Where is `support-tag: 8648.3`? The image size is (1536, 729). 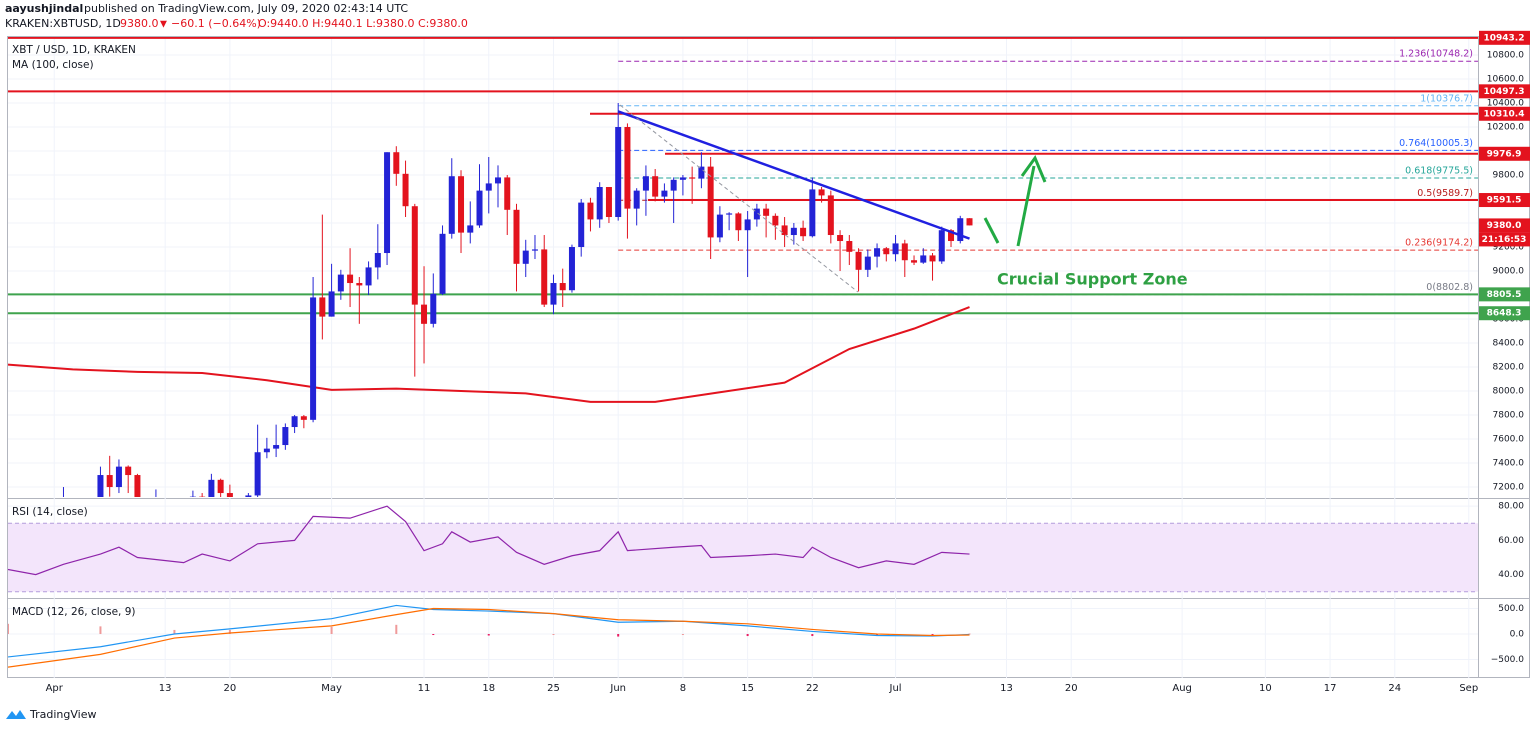
support-tag: 8648.3 is located at coordinates (1504, 314).